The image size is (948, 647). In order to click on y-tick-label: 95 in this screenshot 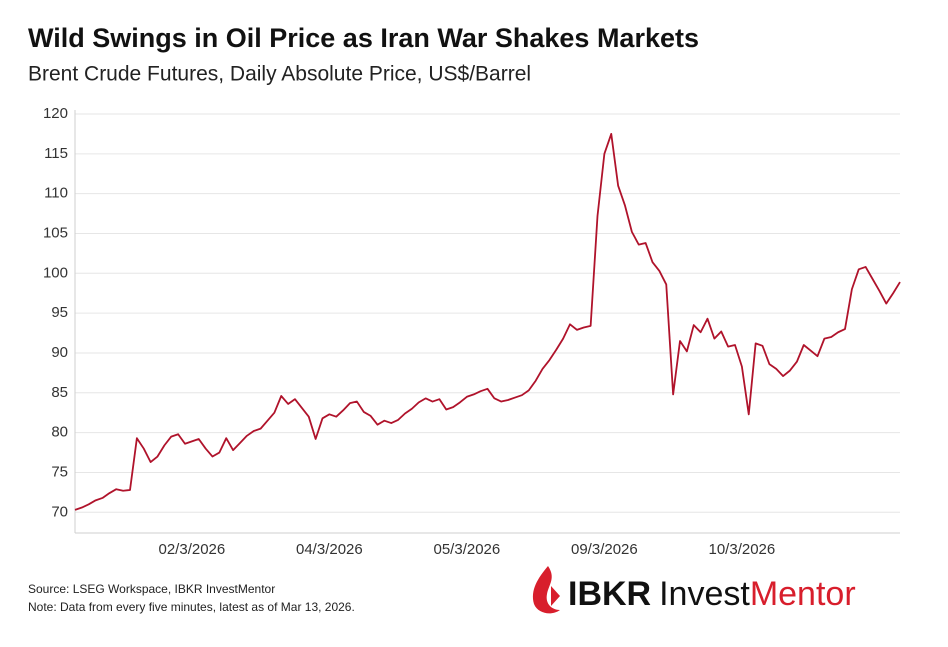, I will do `click(59, 312)`.